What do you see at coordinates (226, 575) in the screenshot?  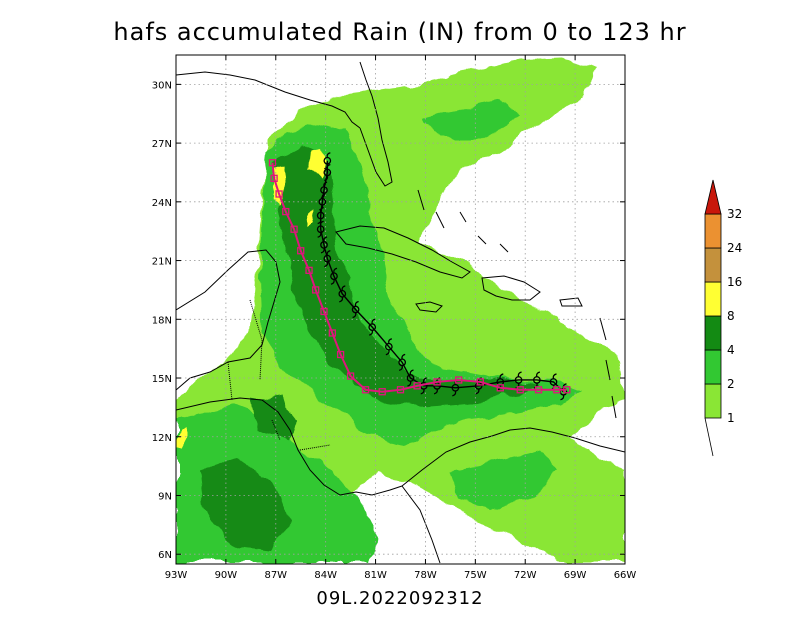 I see `lon-tick-label: 90W` at bounding box center [226, 575].